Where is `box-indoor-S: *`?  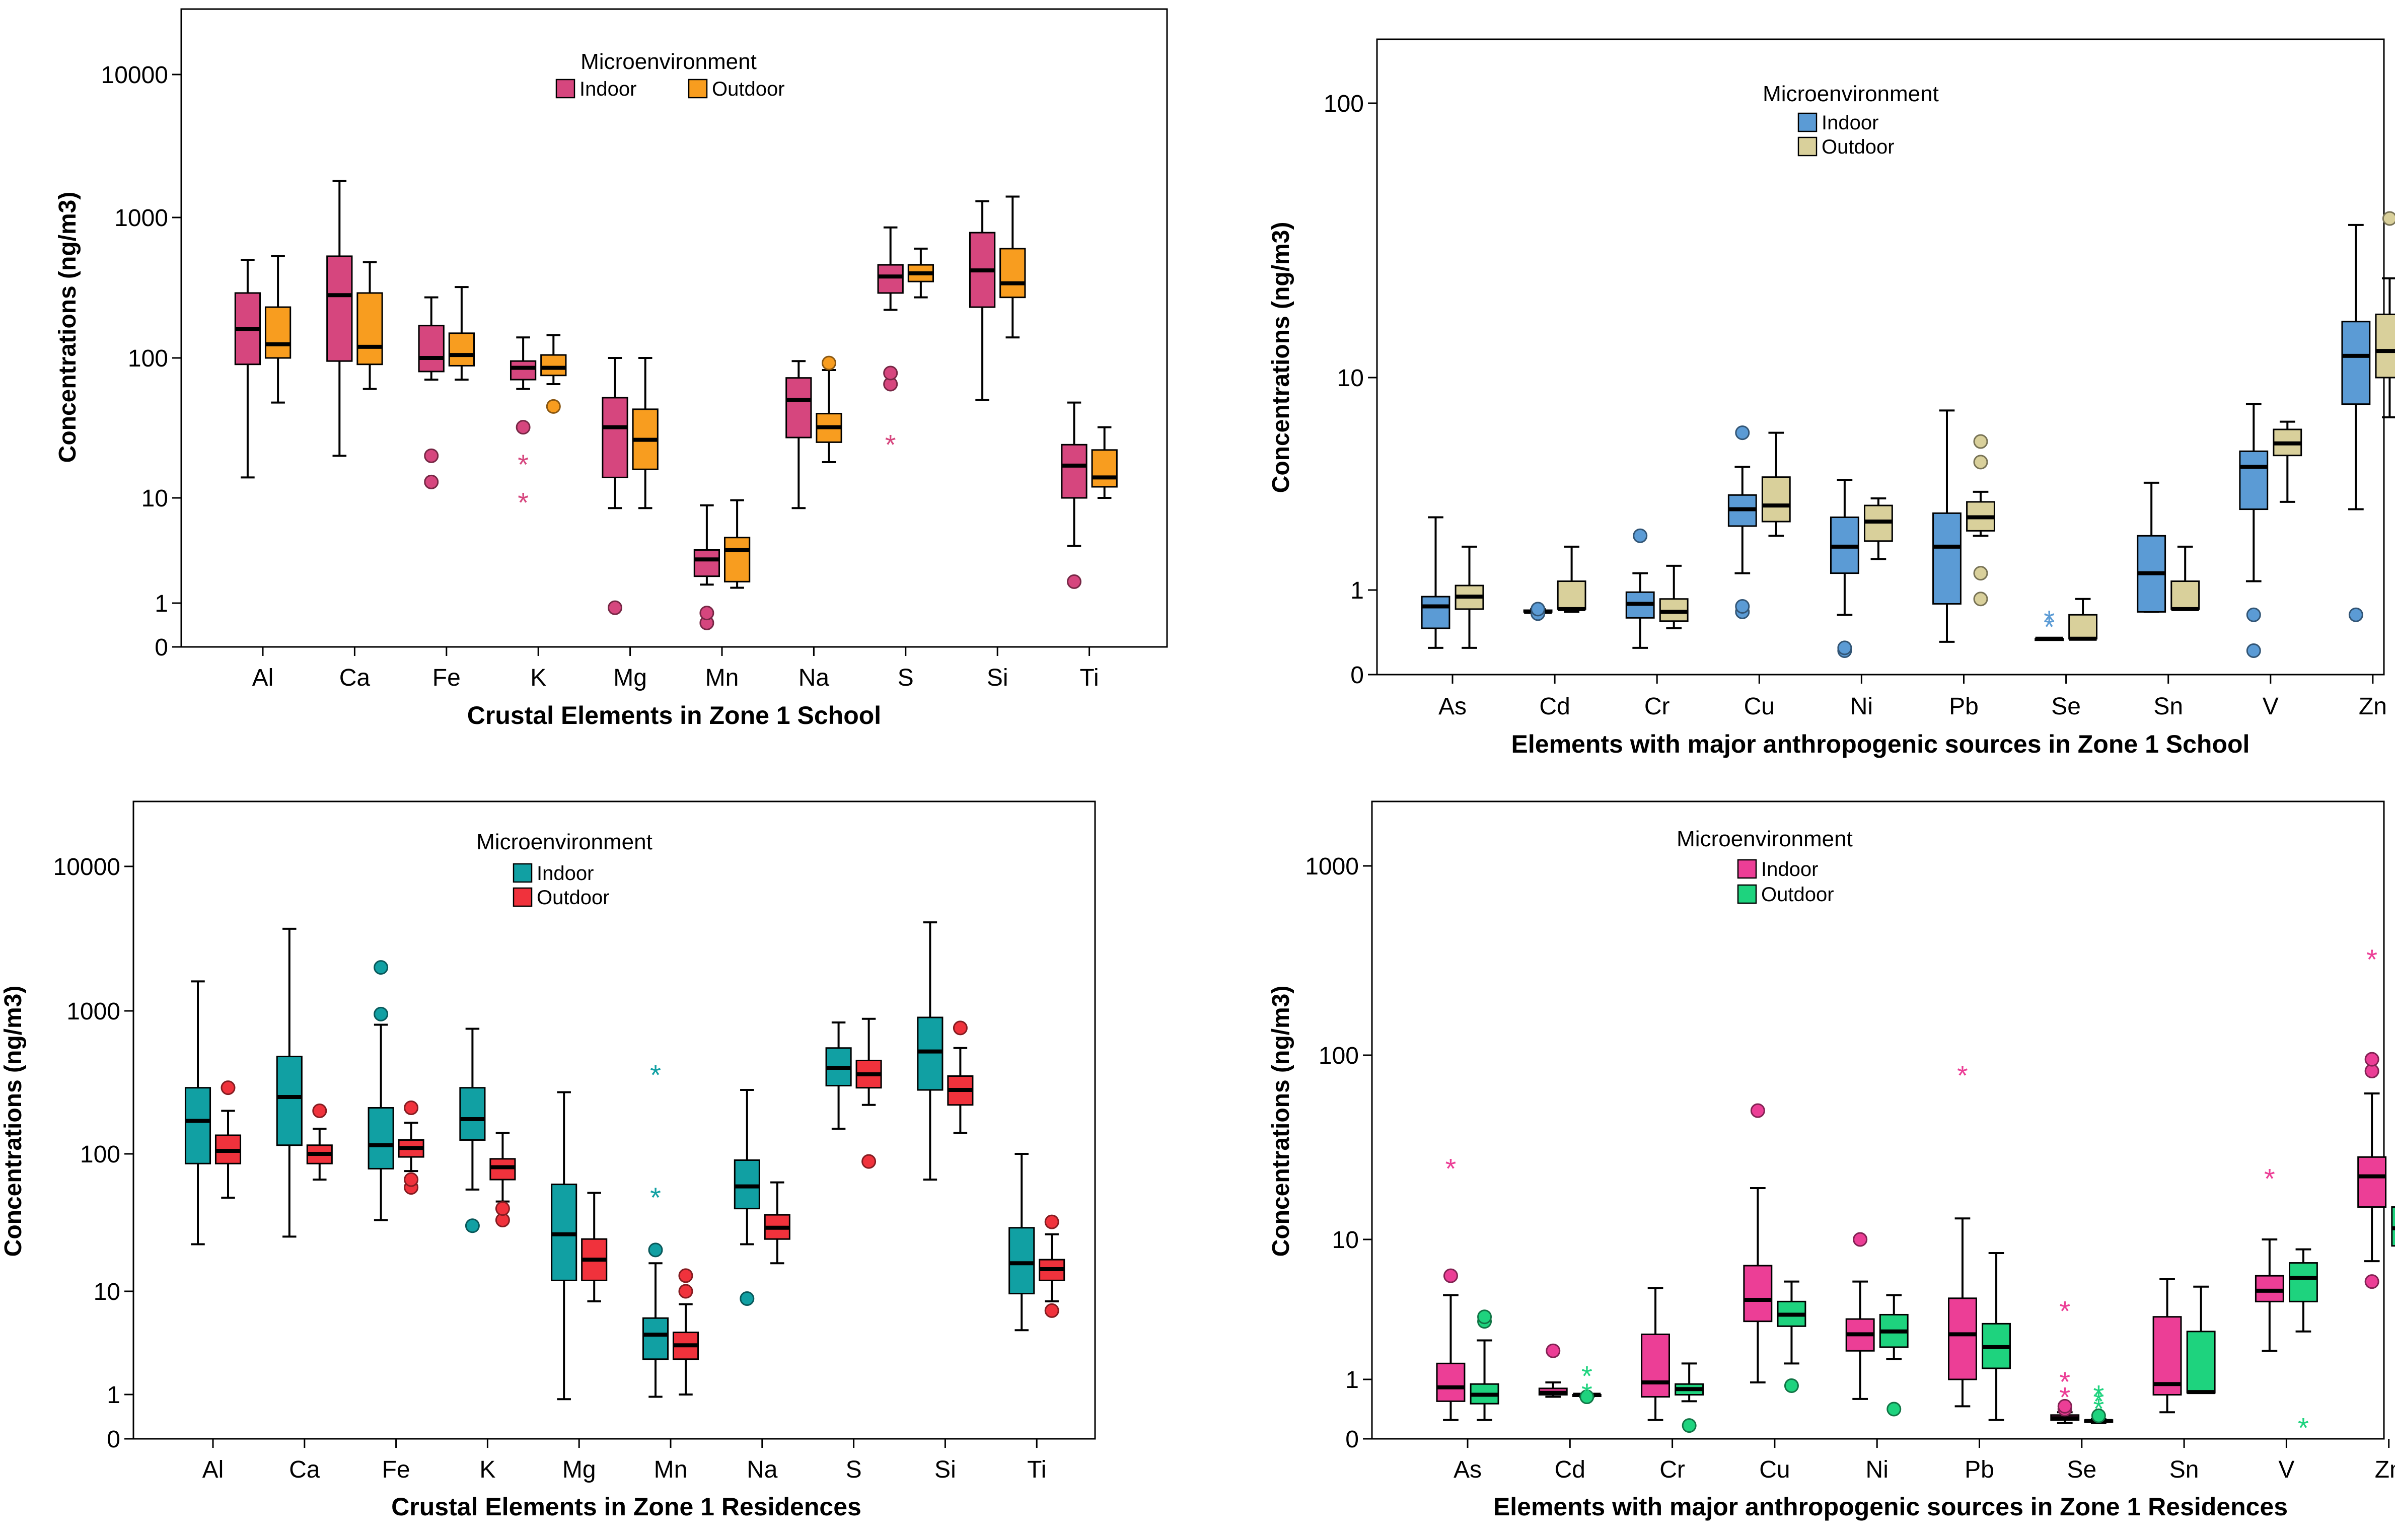
box-indoor-S: * is located at coordinates (890, 343).